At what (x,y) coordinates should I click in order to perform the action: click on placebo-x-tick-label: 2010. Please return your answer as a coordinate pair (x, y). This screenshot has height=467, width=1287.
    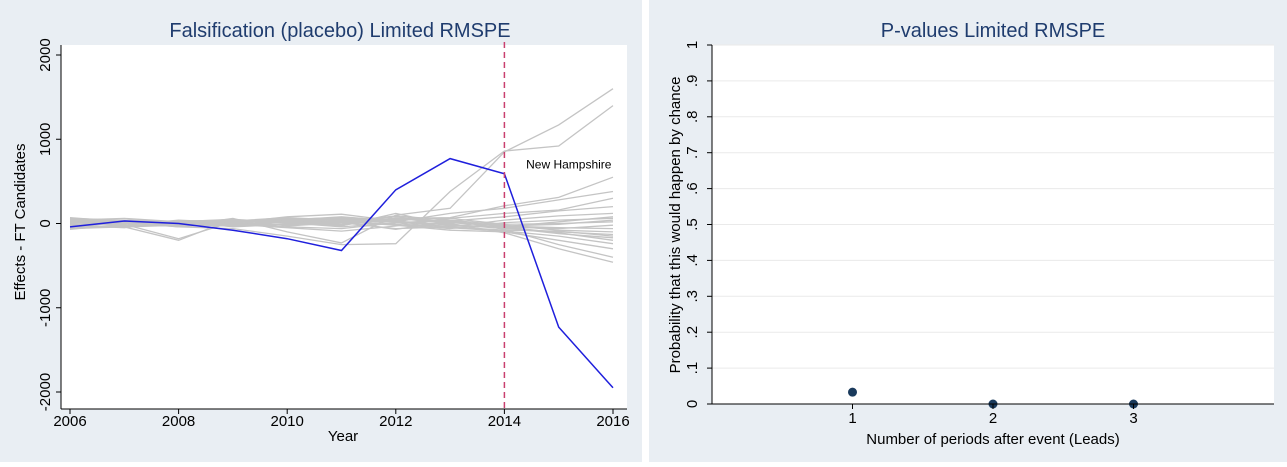
    Looking at the image, I should click on (287, 421).